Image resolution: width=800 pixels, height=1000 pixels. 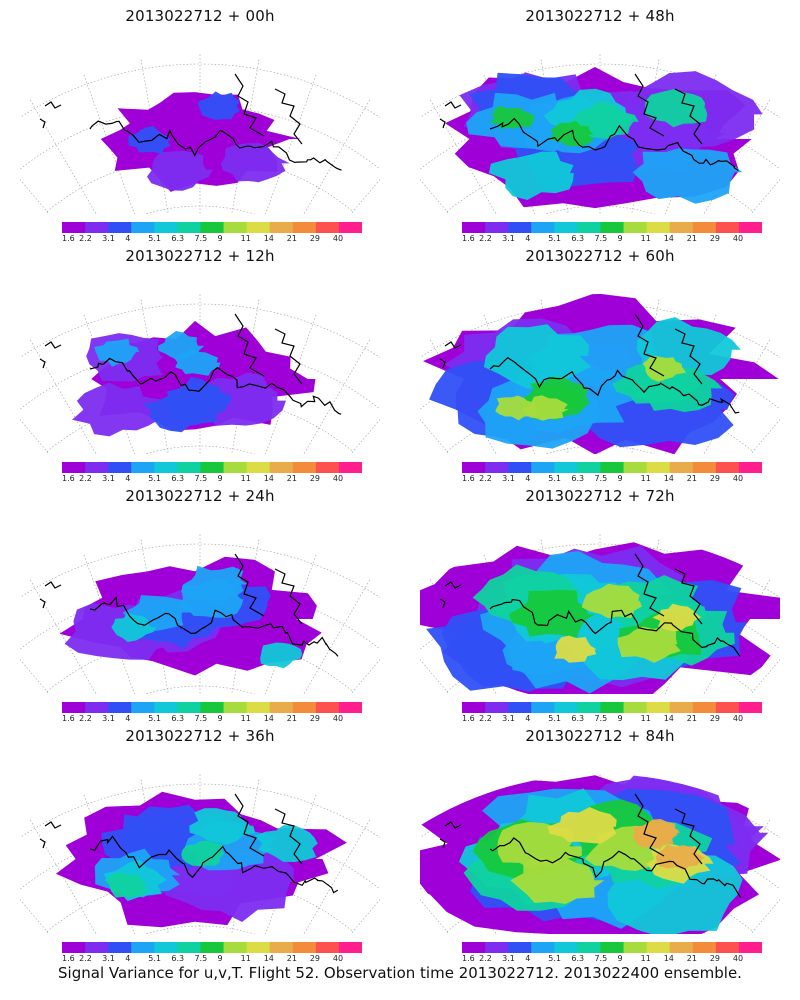 What do you see at coordinates (200, 16) in the screenshot?
I see `panel-title: 2013022712 + 00h` at bounding box center [200, 16].